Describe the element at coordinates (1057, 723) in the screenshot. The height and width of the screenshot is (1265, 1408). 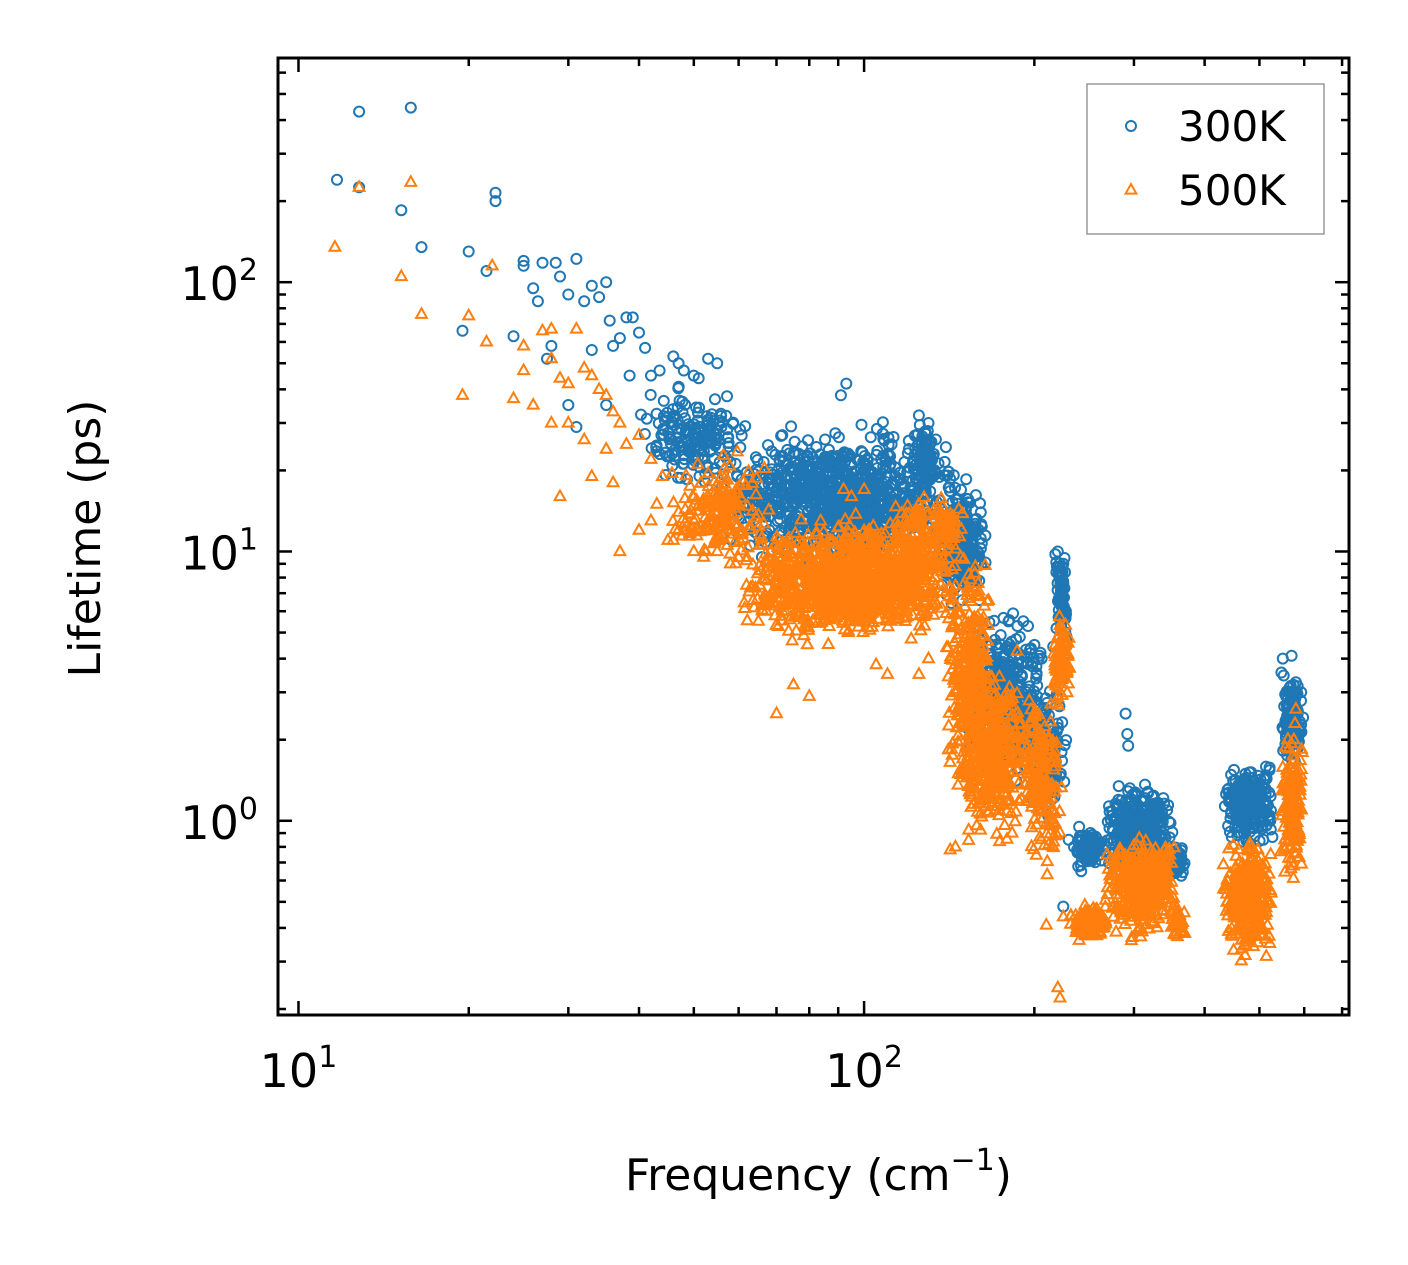
I see `point-300K-1977` at that location.